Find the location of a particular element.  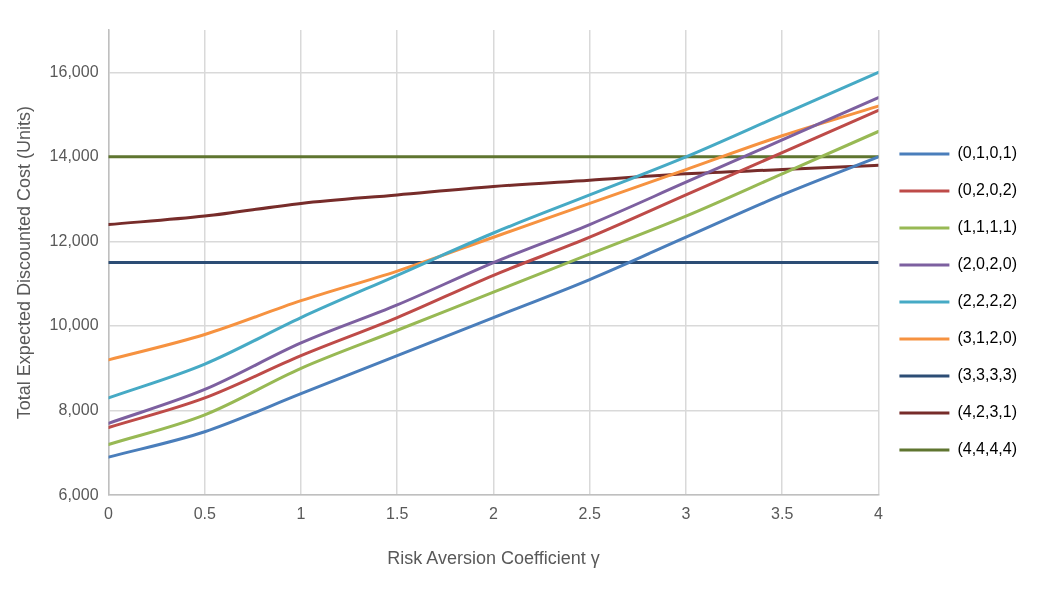

line-series is located at coordinates (493, 195).